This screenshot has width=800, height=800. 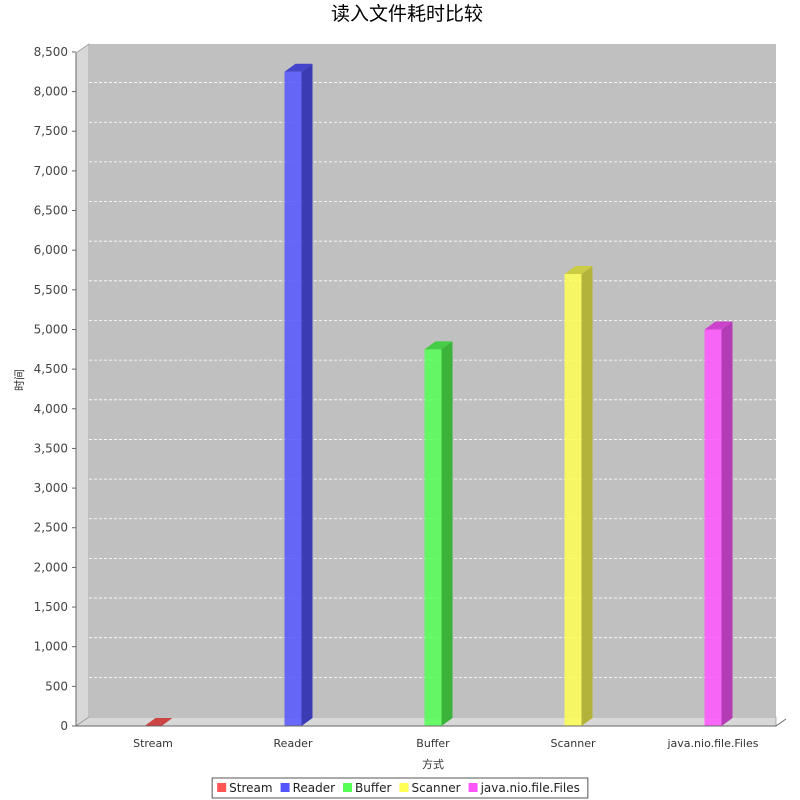 What do you see at coordinates (314, 788) in the screenshot?
I see `legend-label: Reader` at bounding box center [314, 788].